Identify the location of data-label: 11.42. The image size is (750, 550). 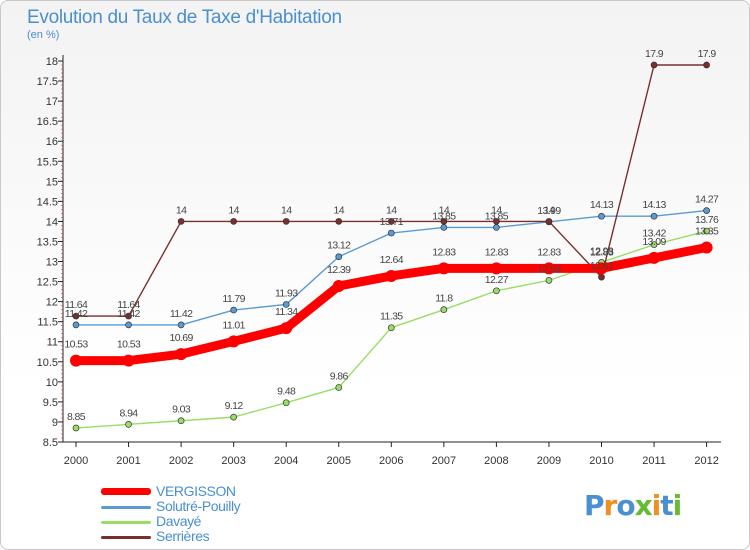
(76, 314).